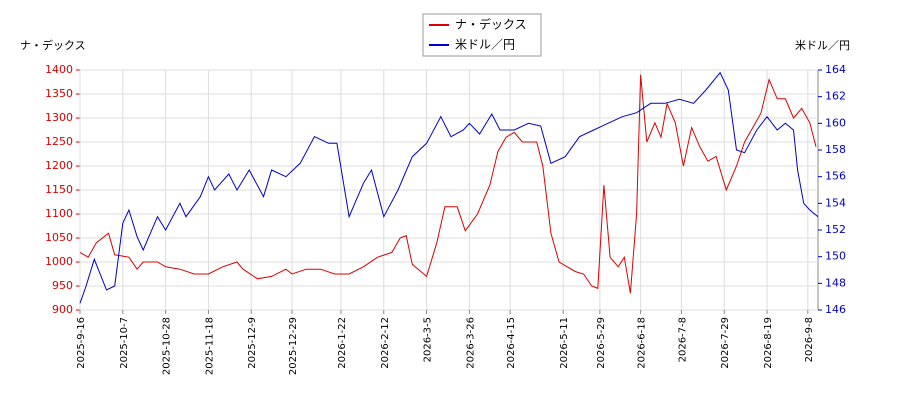  What do you see at coordinates (682, 339) in the screenshot?
I see `x-tick-label: 2026-7-8` at bounding box center [682, 339].